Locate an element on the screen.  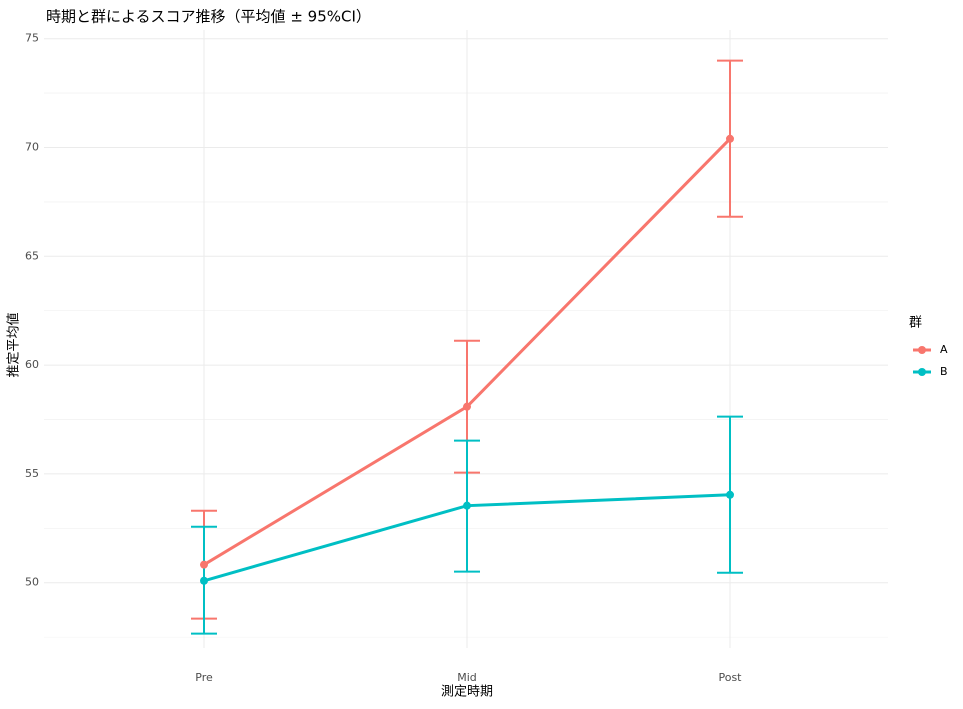
legend-title: 群 is located at coordinates (915, 323).